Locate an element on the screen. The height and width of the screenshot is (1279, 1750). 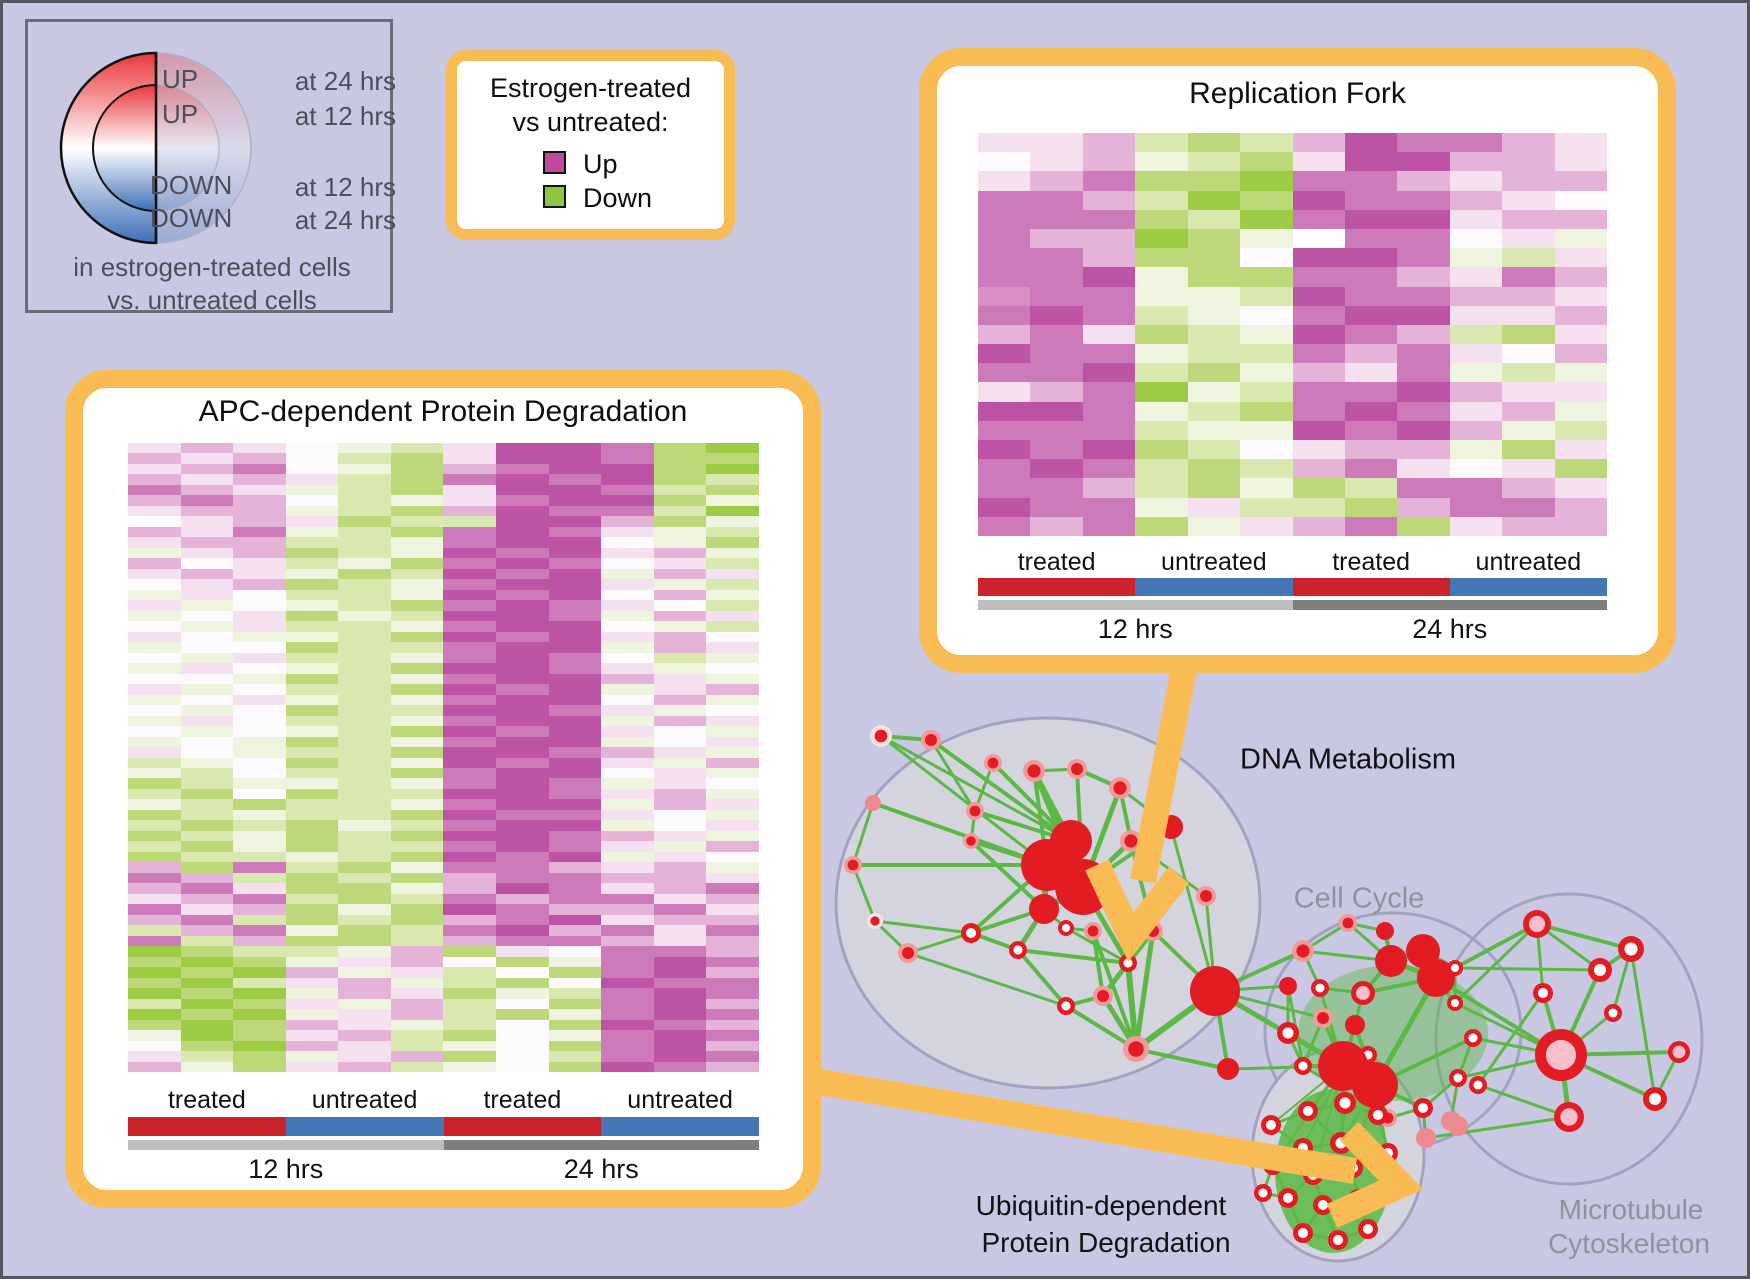
replication-fork-heatmap is located at coordinates (1292, 334).